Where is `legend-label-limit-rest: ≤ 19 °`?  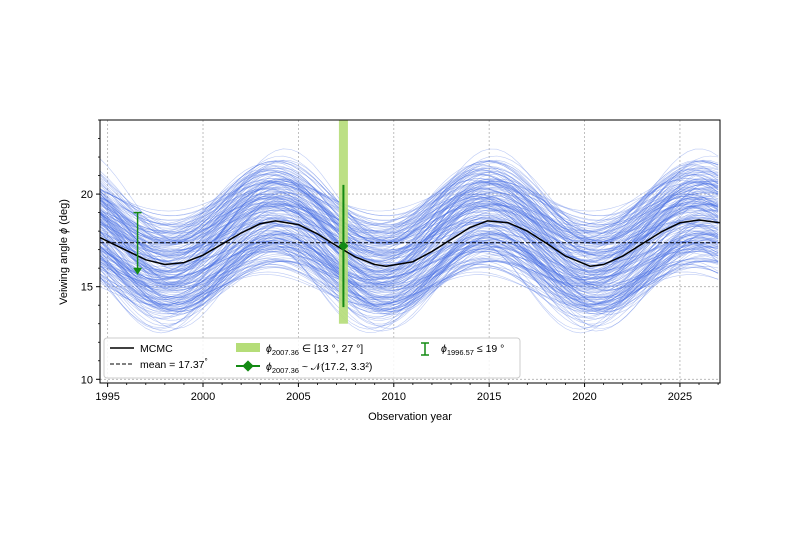 legend-label-limit-rest: ≤ 19 ° is located at coordinates (489, 349).